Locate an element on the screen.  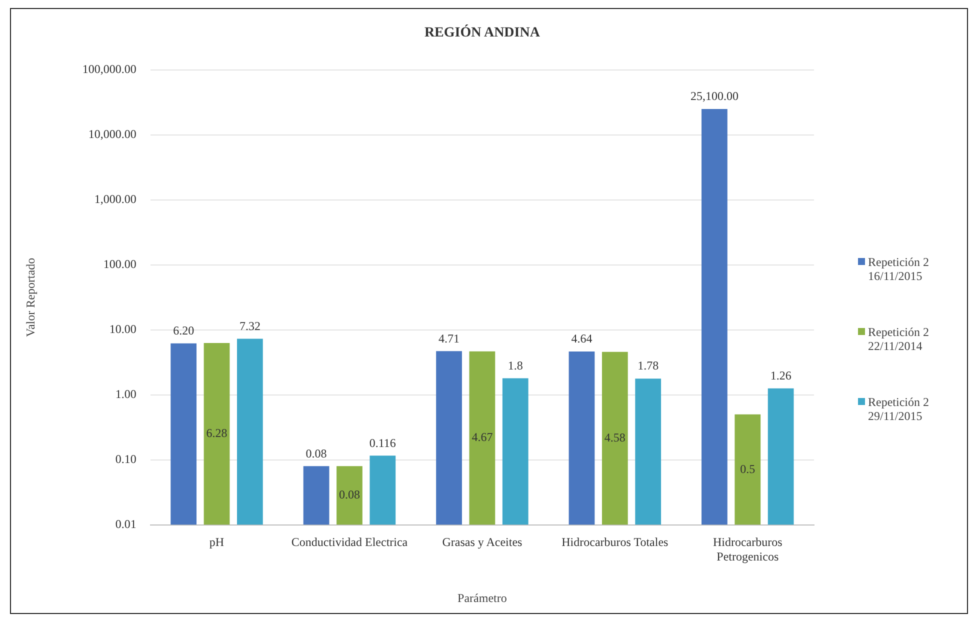
y-tick-label: 100.00 is located at coordinates (119, 264).